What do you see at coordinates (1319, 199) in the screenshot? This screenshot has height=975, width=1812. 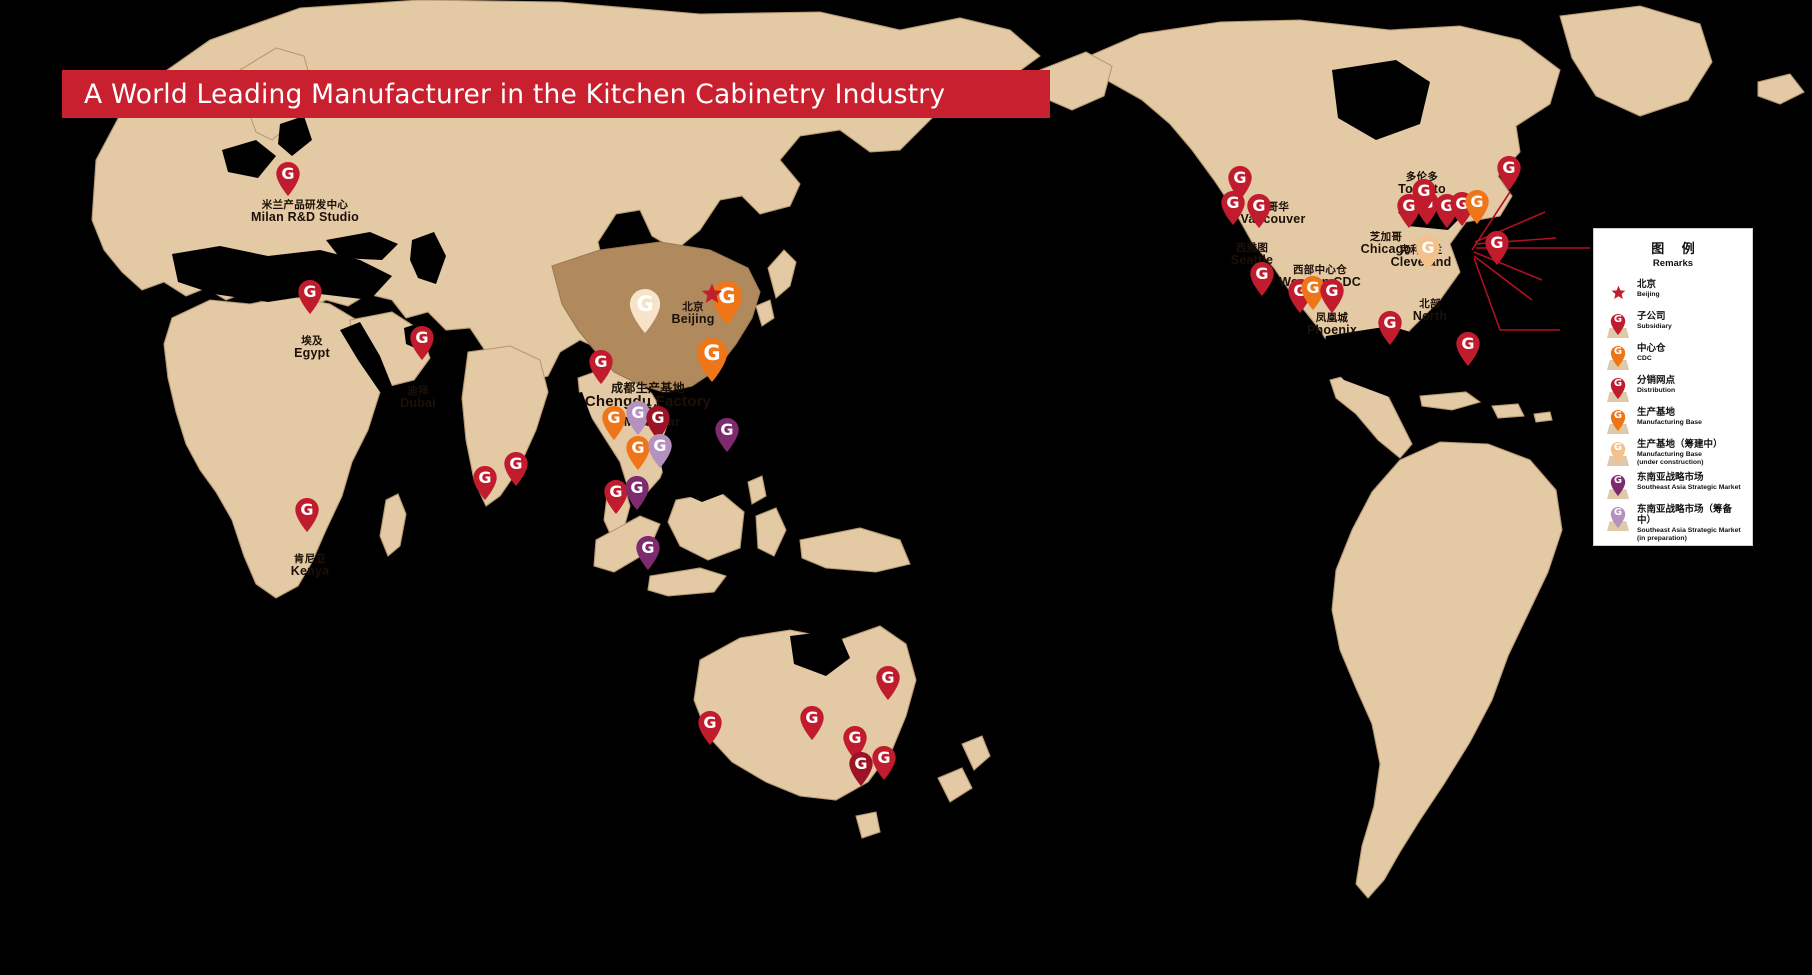 I see `north-america` at bounding box center [1319, 199].